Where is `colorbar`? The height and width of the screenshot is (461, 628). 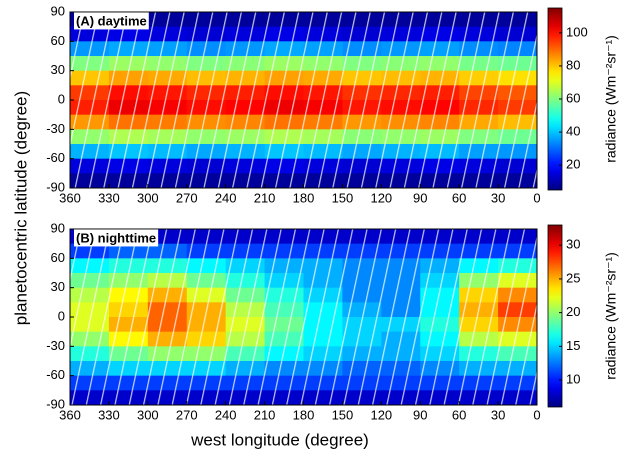 colorbar is located at coordinates (555, 316).